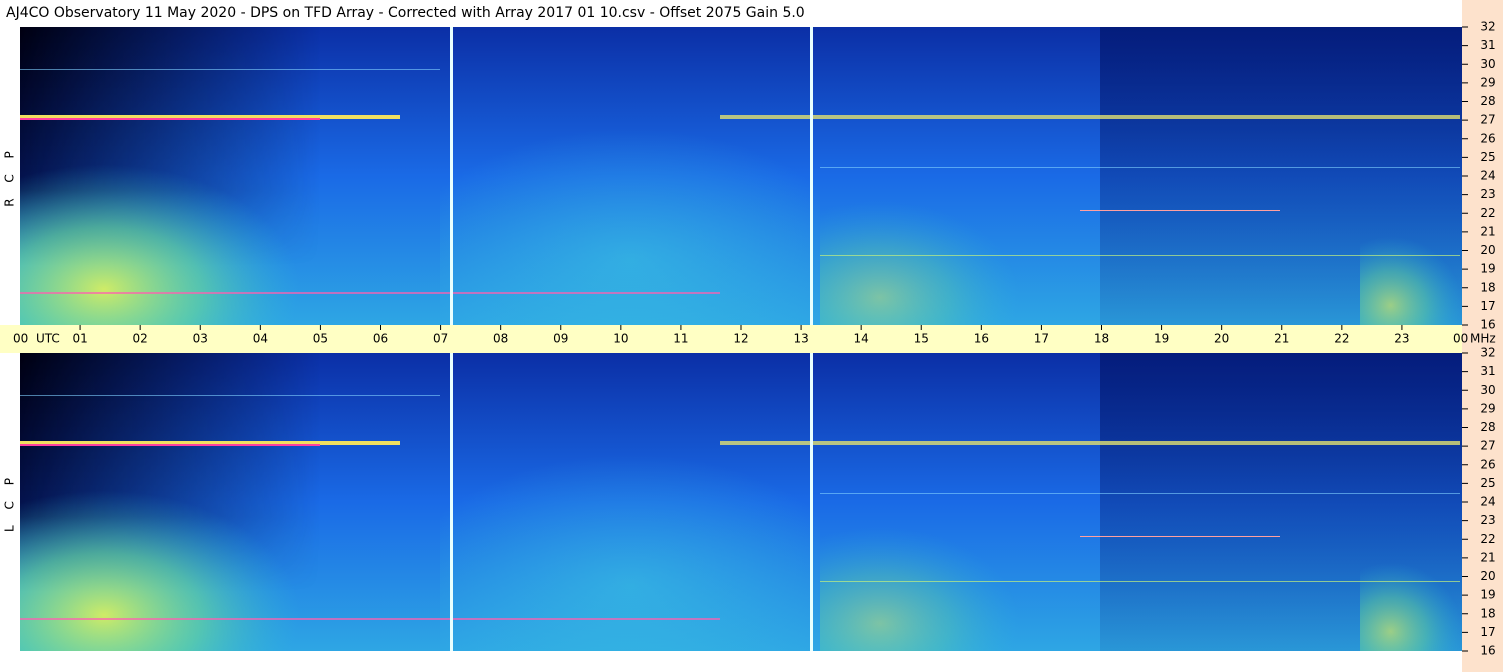  I want to click on time-tick-label: 14, so click(861, 339).